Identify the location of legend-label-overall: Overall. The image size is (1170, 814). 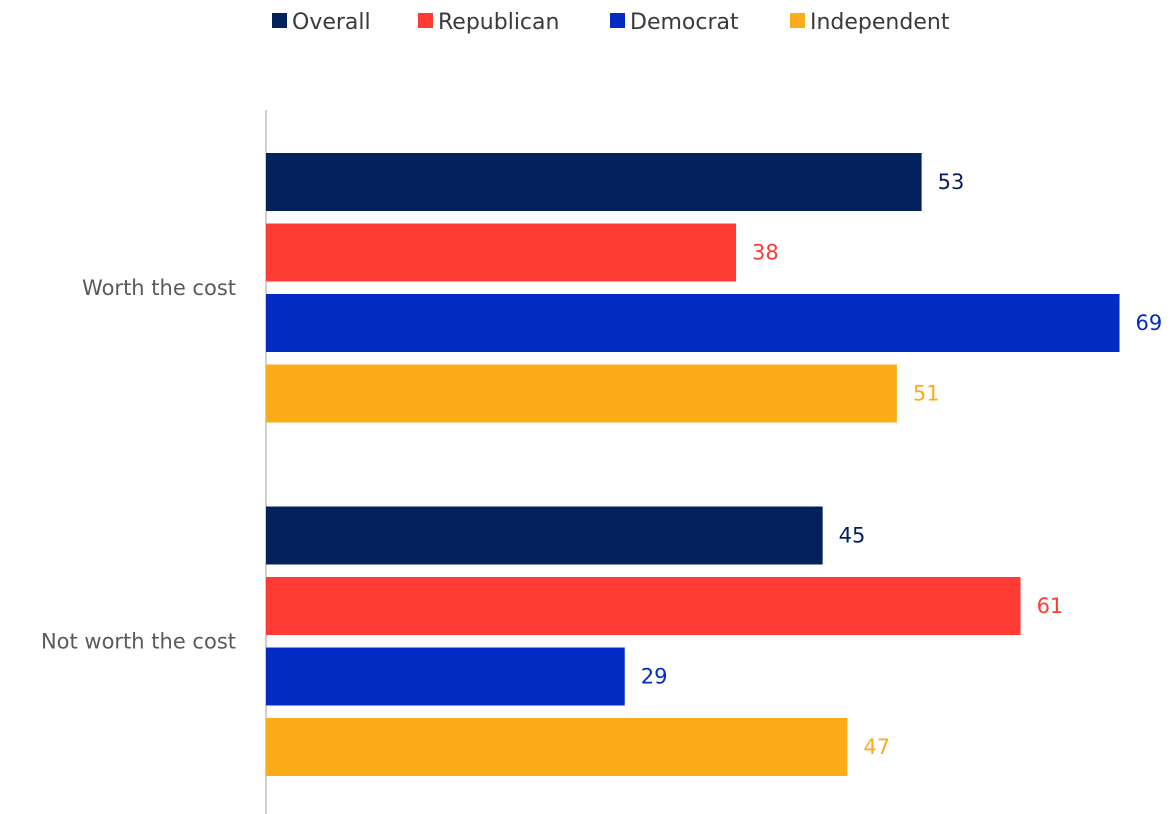
(331, 22).